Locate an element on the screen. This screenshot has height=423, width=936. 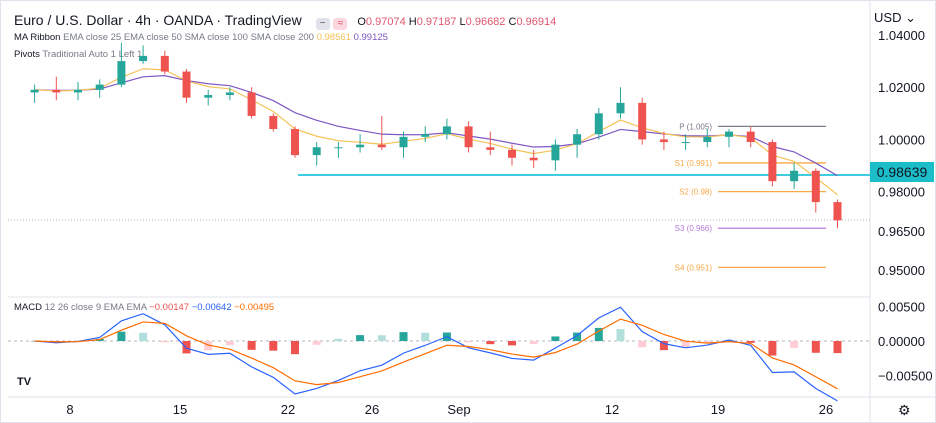
x-tick-label: 12 is located at coordinates (612, 409).